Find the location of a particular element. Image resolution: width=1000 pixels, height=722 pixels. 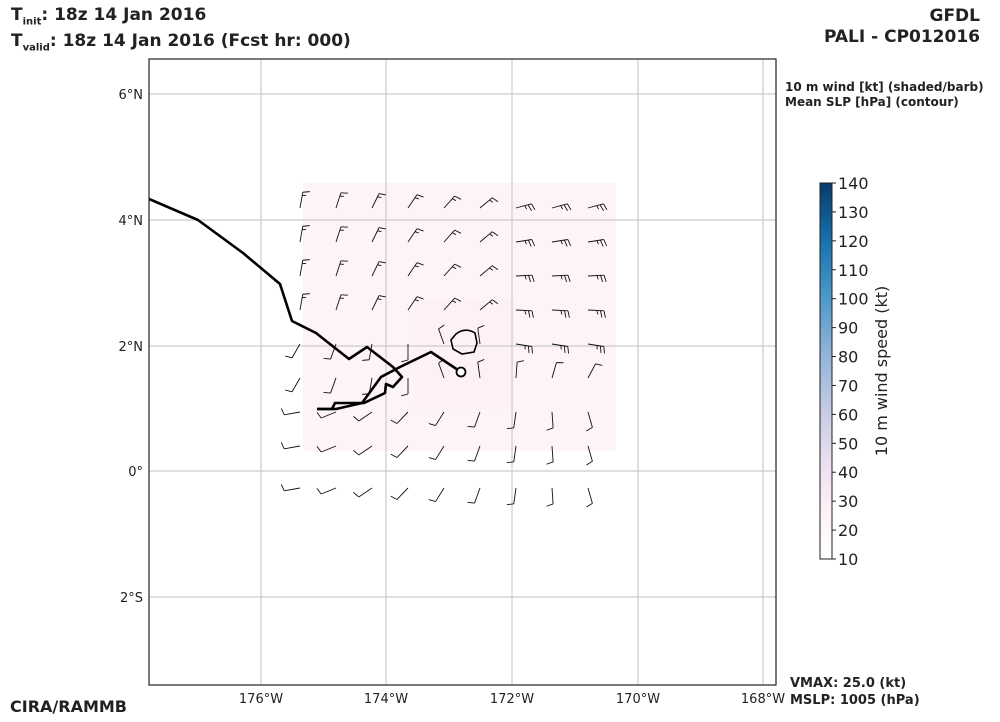

vmax-value: VMAX: 25.0 (kt) is located at coordinates (848, 683).